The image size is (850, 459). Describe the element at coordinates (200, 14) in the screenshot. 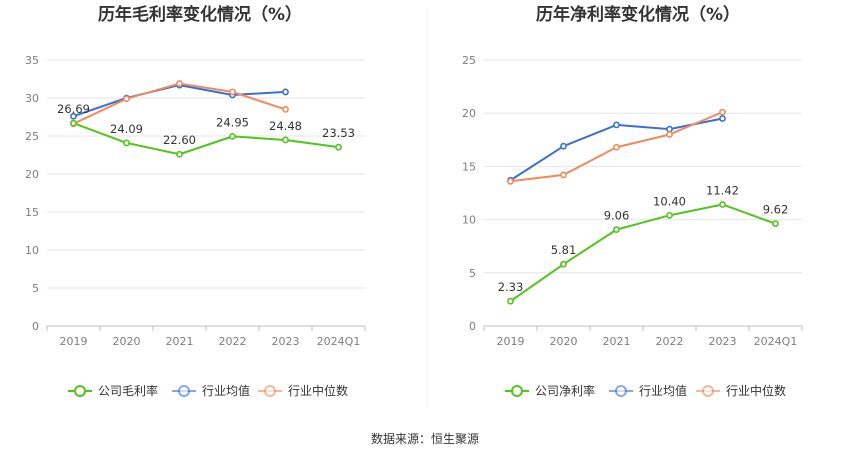

I see `chart-title: 历年毛利率变化情况（%）` at that location.